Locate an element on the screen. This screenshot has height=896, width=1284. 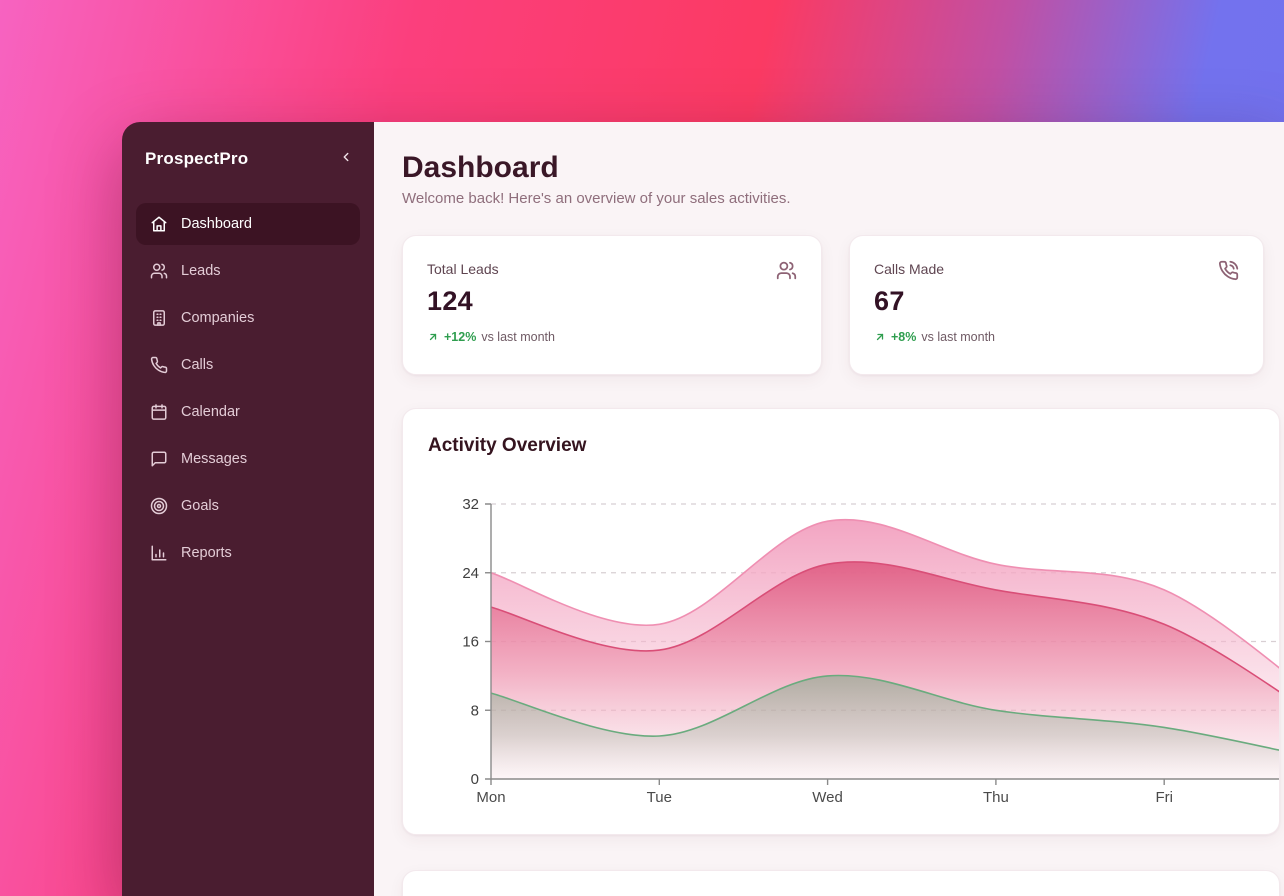
message-icon is located at coordinates (159, 459).